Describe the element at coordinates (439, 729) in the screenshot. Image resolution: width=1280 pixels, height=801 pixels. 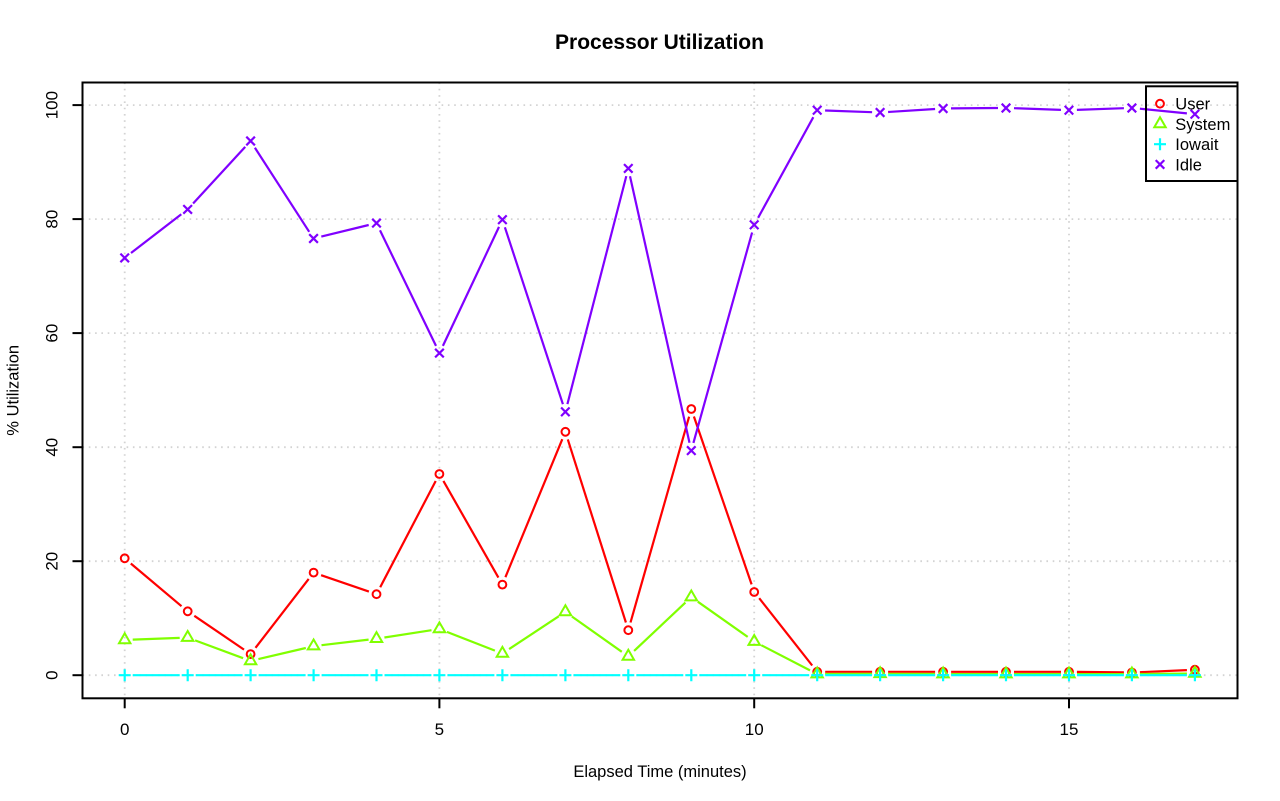
I see `svg-text: 5` at that location.